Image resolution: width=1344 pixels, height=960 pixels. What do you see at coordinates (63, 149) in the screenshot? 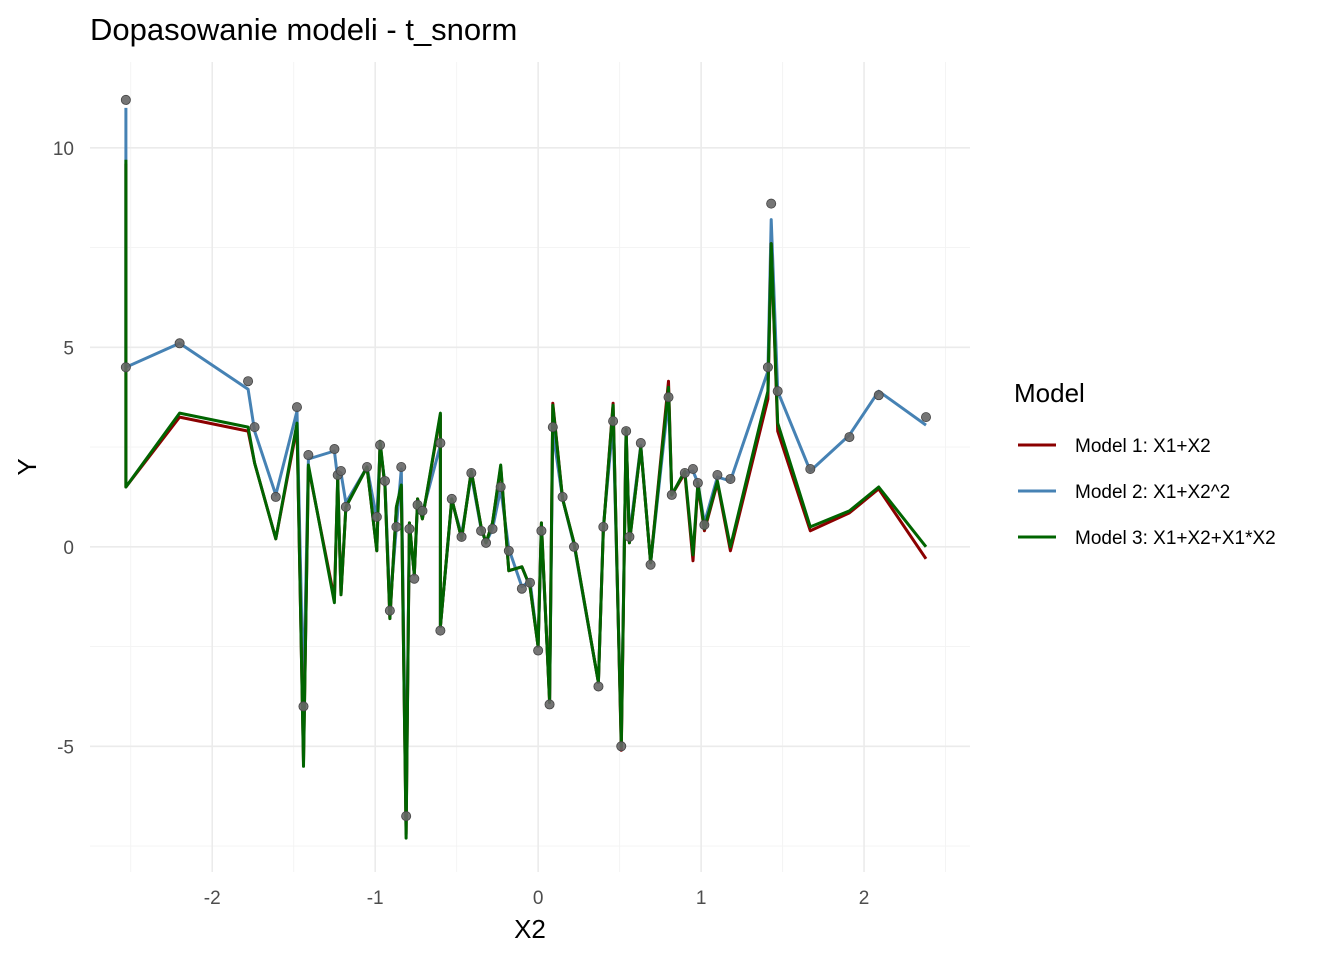
I see `y-tick-label: 10` at bounding box center [63, 149].